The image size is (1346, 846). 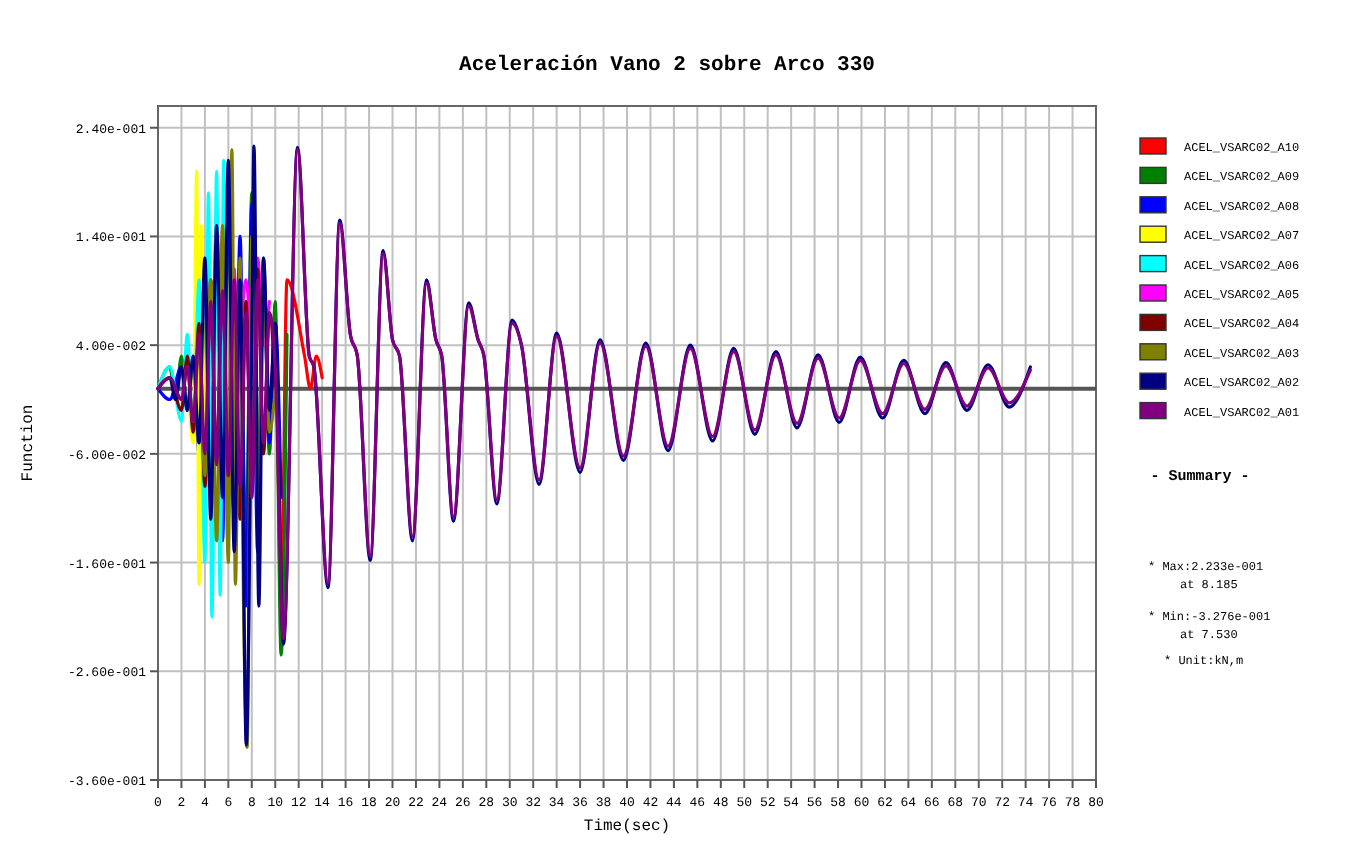 What do you see at coordinates (627, 827) in the screenshot?
I see `x-axis-title: Time(sec)` at bounding box center [627, 827].